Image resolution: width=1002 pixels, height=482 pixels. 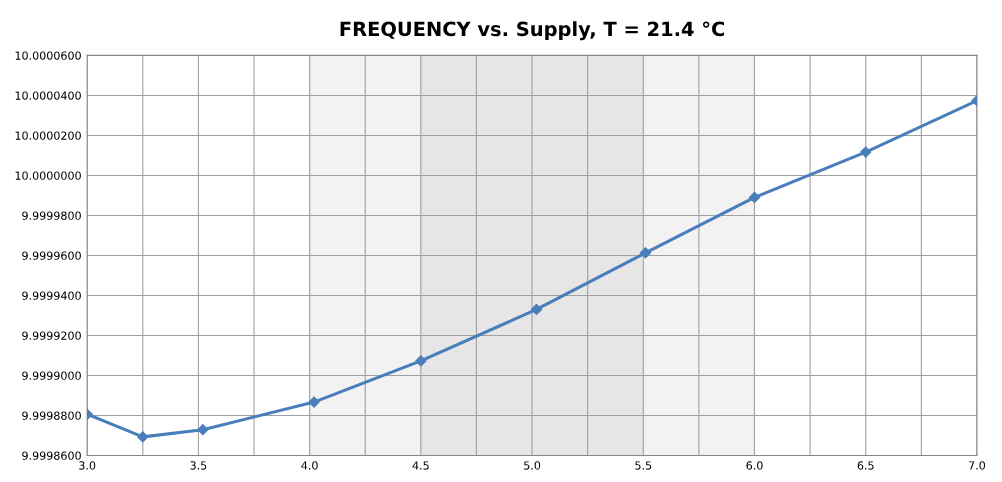 I want to click on x-tick-label: 7.0, so click(x=977, y=465).